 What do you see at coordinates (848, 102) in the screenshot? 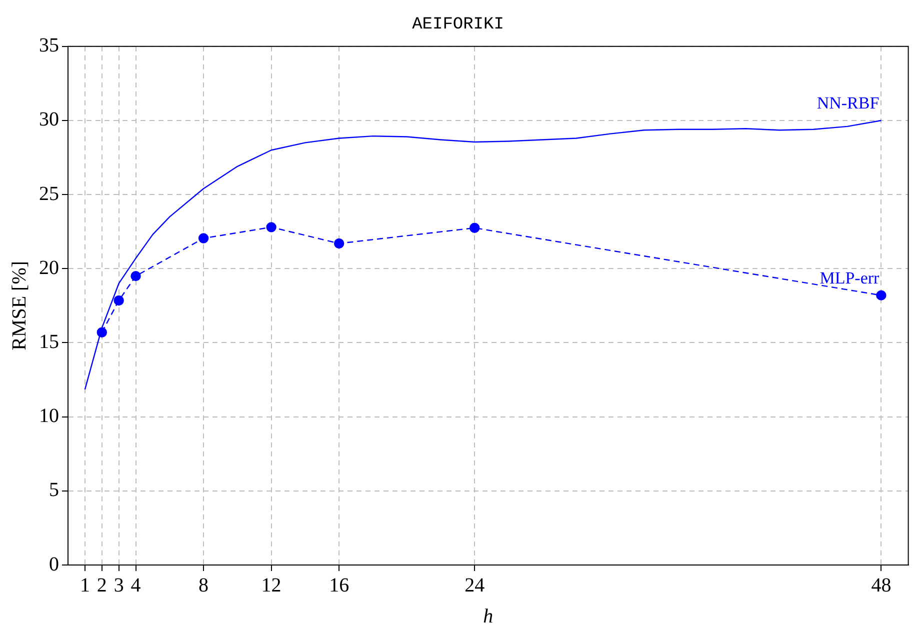
I see `series-label: NN-RBF` at bounding box center [848, 102].